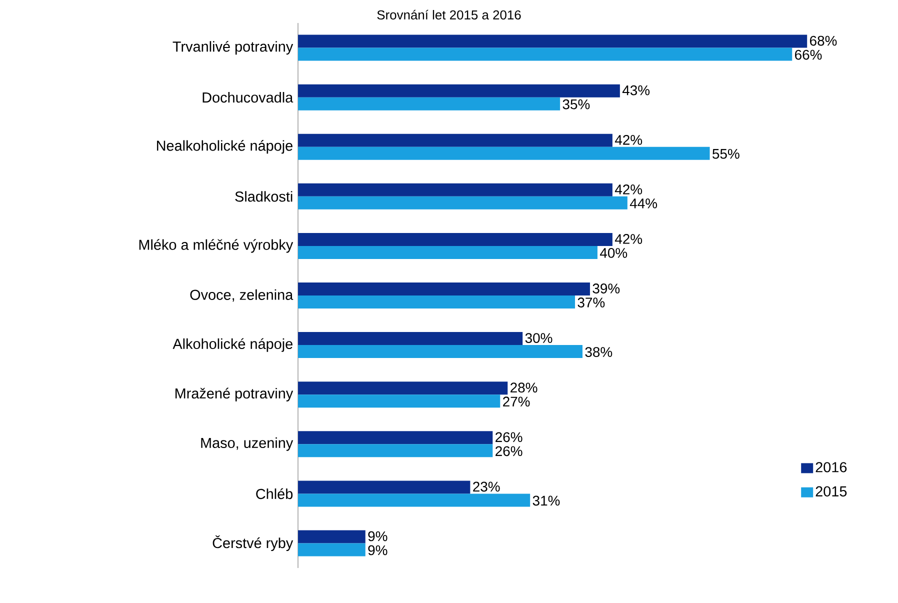  I want to click on y-tick-label: Mražené potraviny, so click(235, 395).